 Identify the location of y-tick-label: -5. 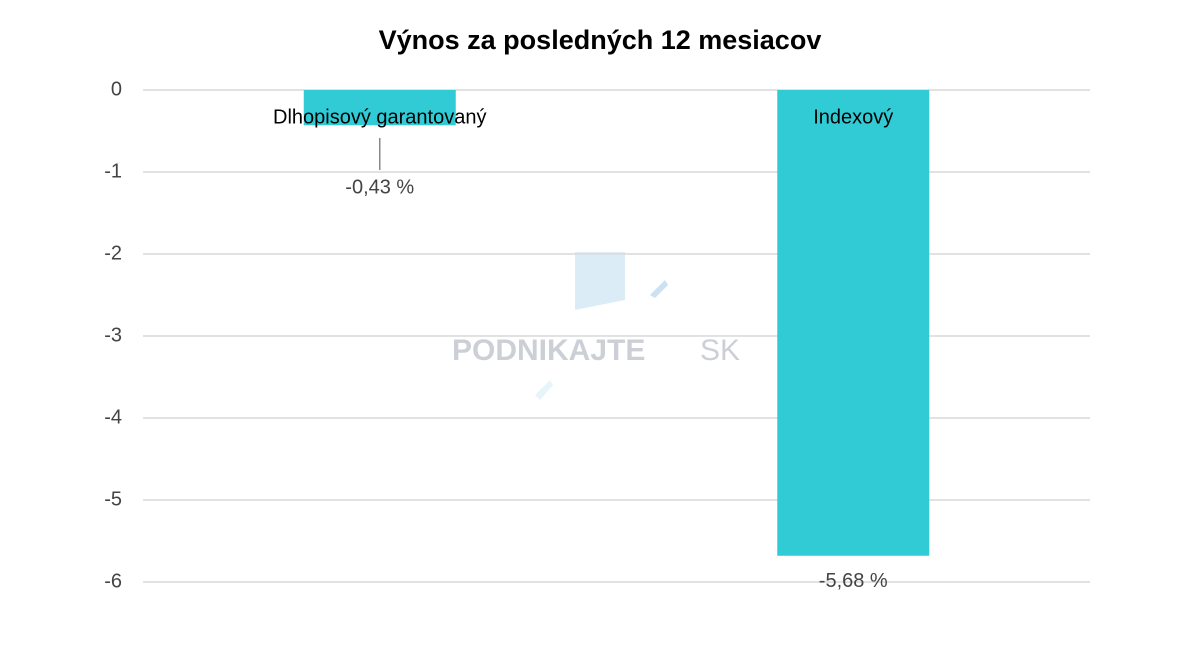
(113, 499).